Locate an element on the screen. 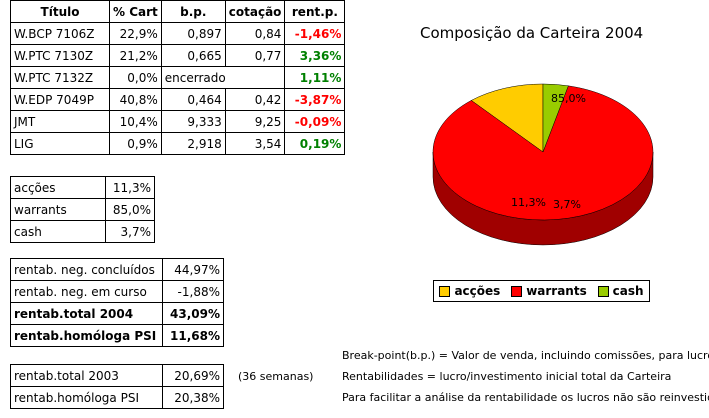 This screenshot has width=709, height=418. returns-label: rentab.total 2003 is located at coordinates (86, 375).